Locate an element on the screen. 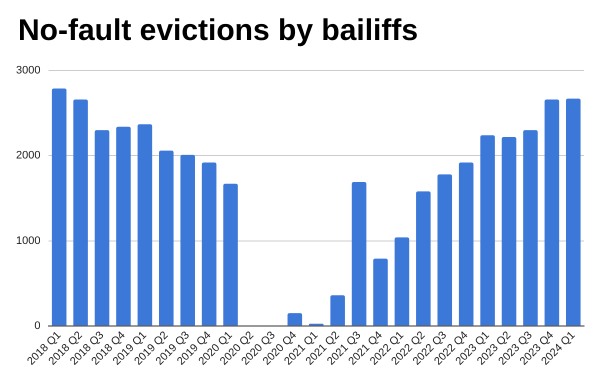 The image size is (600, 371). y-tick-label: 1000 is located at coordinates (28, 240).